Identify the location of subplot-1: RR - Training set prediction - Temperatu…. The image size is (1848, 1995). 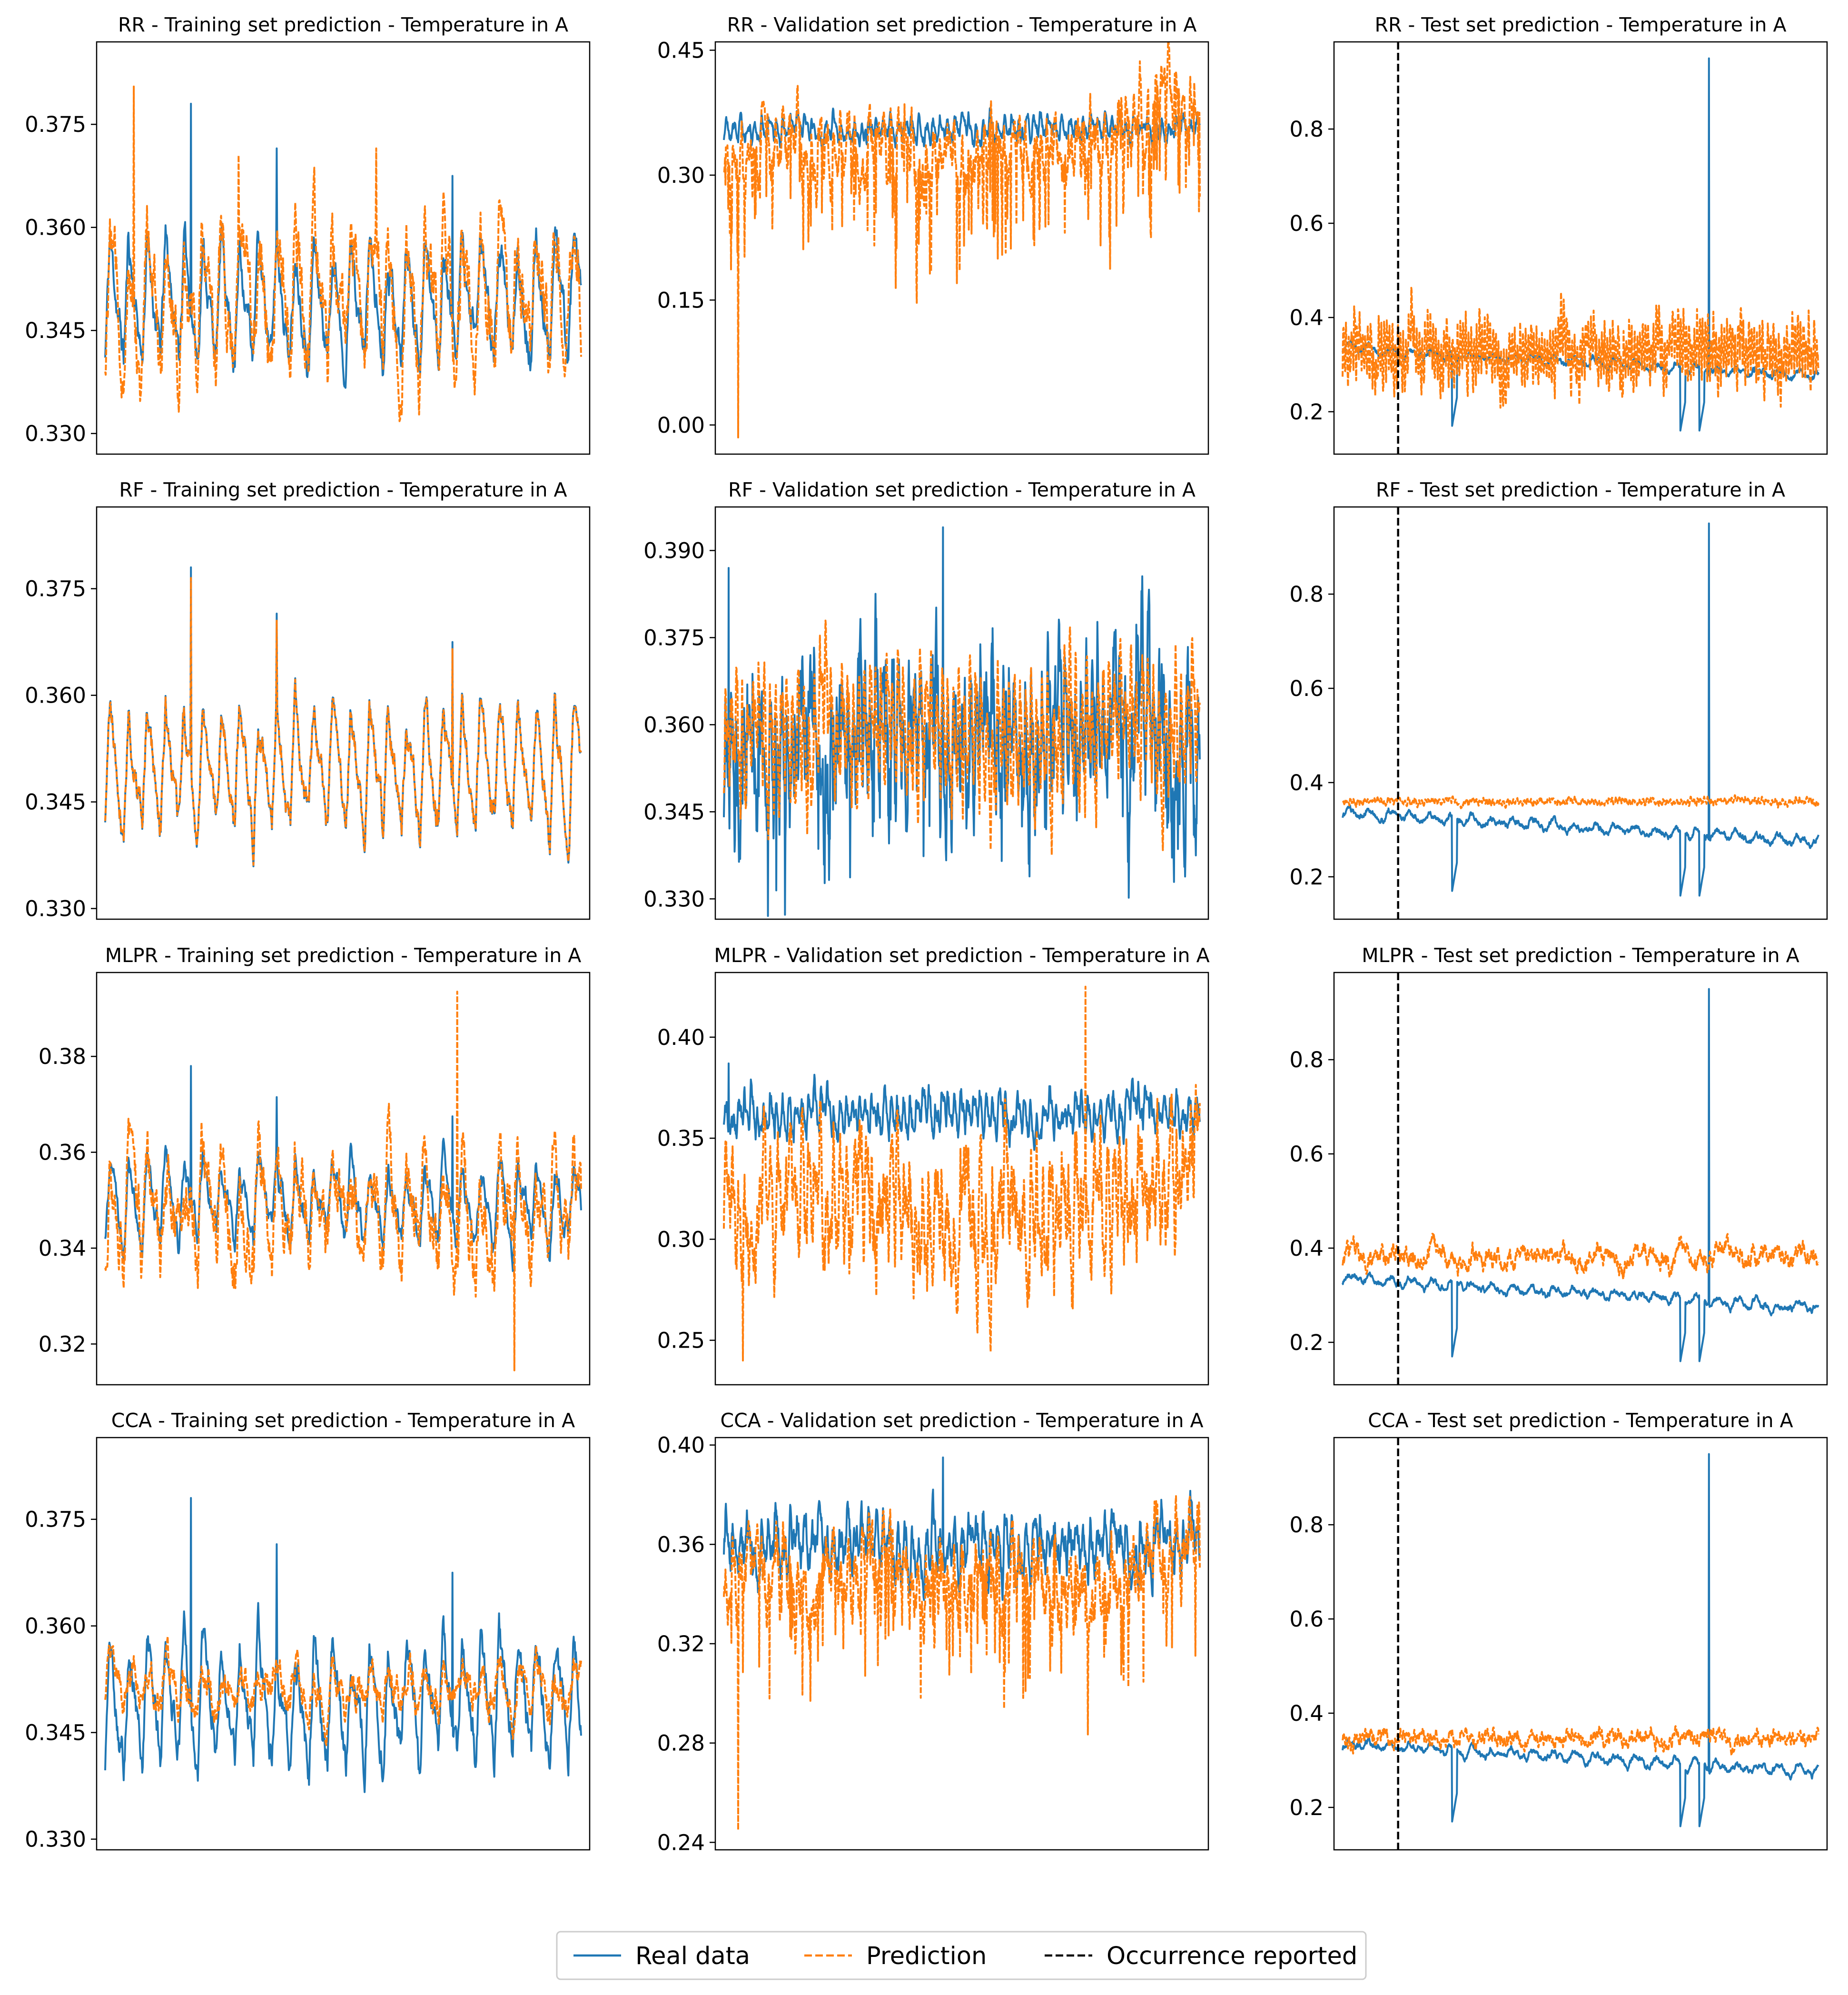
(308, 234).